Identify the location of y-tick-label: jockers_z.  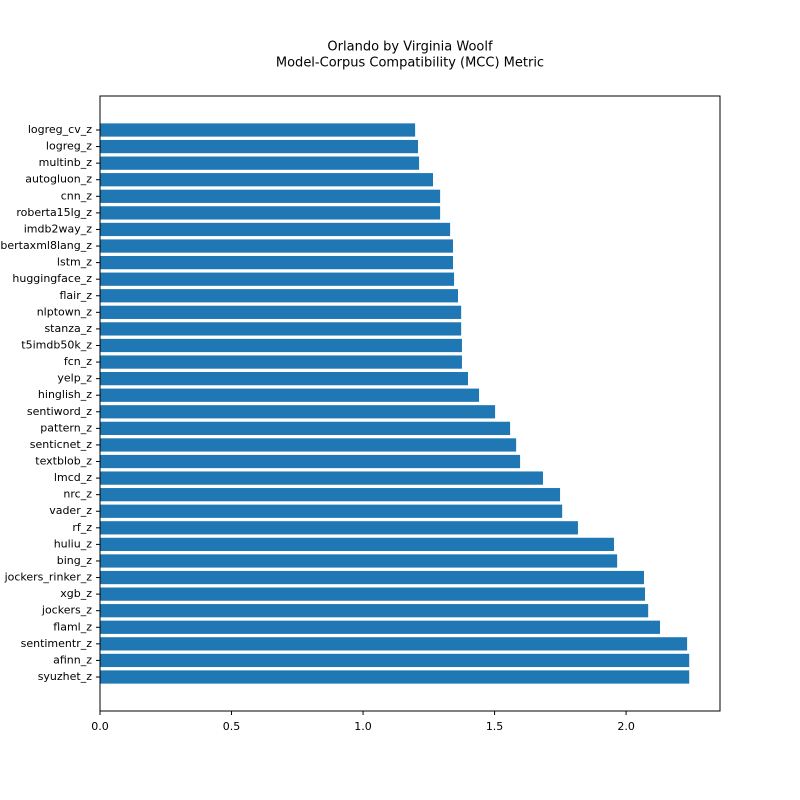
(66, 610).